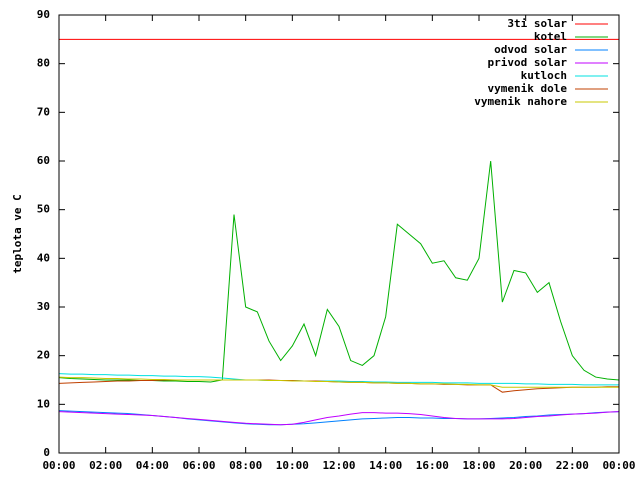  Describe the element at coordinates (46, 452) in the screenshot. I see `y-tick-label: 0` at that location.